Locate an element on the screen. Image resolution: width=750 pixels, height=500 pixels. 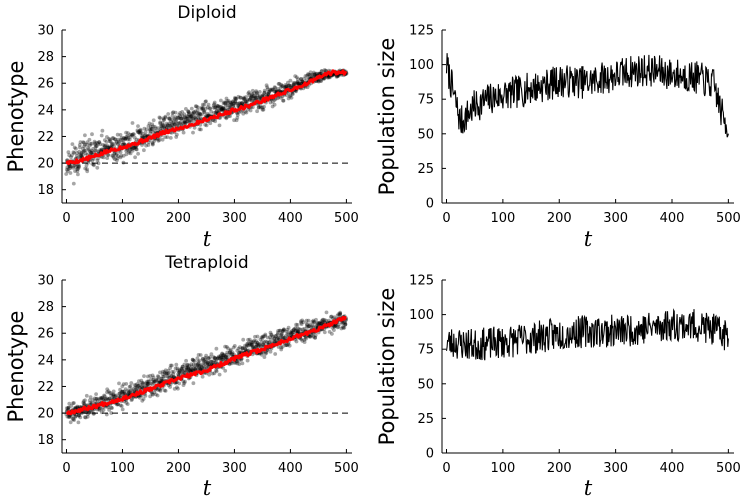
y-tick-label: 28 is located at coordinates (45, 57).